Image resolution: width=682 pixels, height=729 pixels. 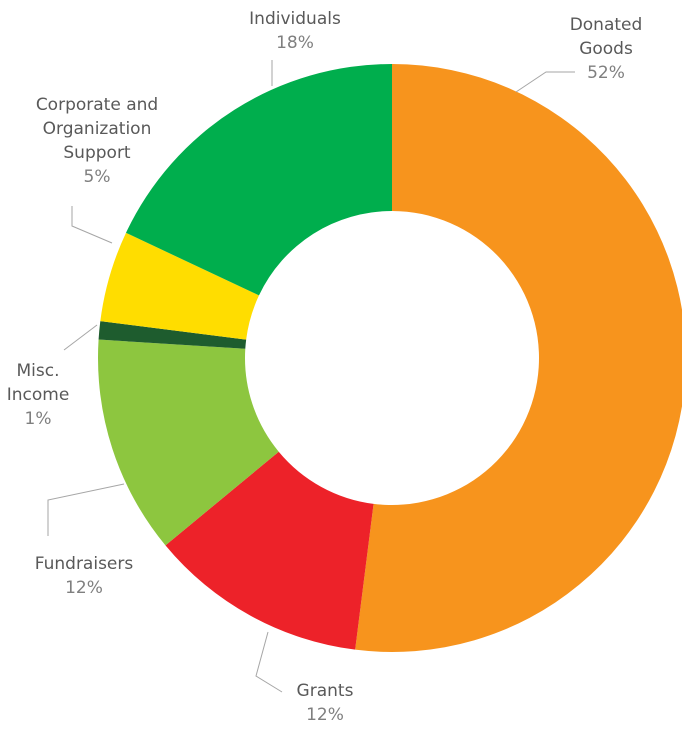 I want to click on slice-label-donated-goods: Goods, so click(x=606, y=49).